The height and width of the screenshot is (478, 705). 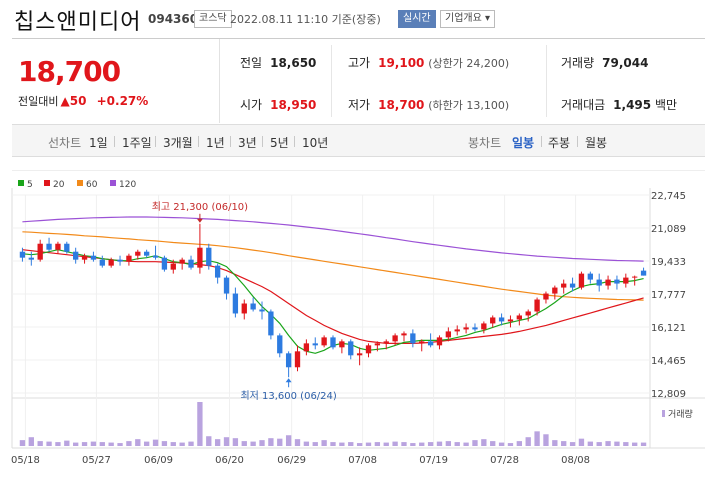 I want to click on y-tick-label: 14,465, so click(x=668, y=361).